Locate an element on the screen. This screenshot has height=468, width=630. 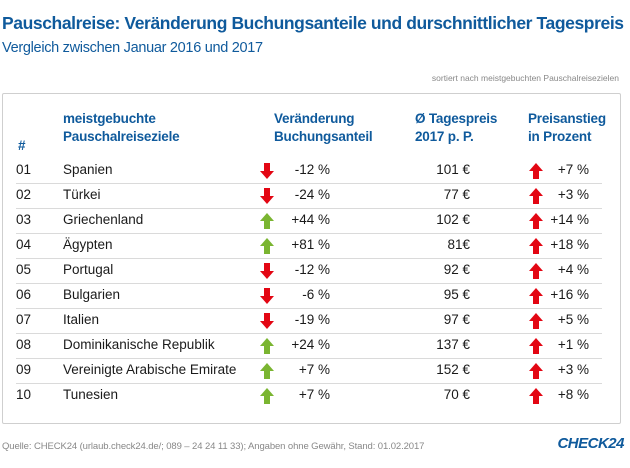
booking-share-change: +44 % is located at coordinates (310, 219).